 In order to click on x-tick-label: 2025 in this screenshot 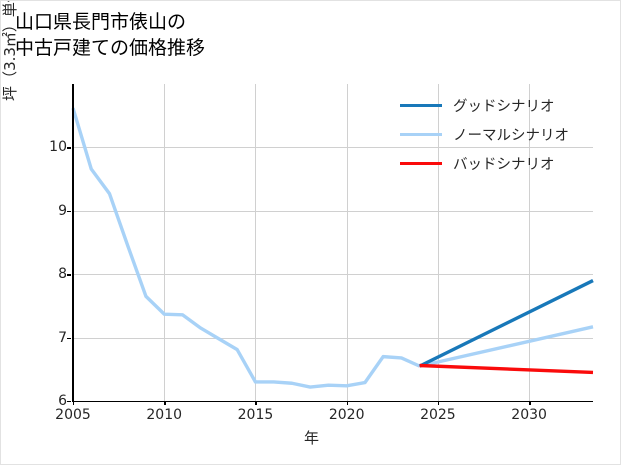, I will do `click(438, 415)`.